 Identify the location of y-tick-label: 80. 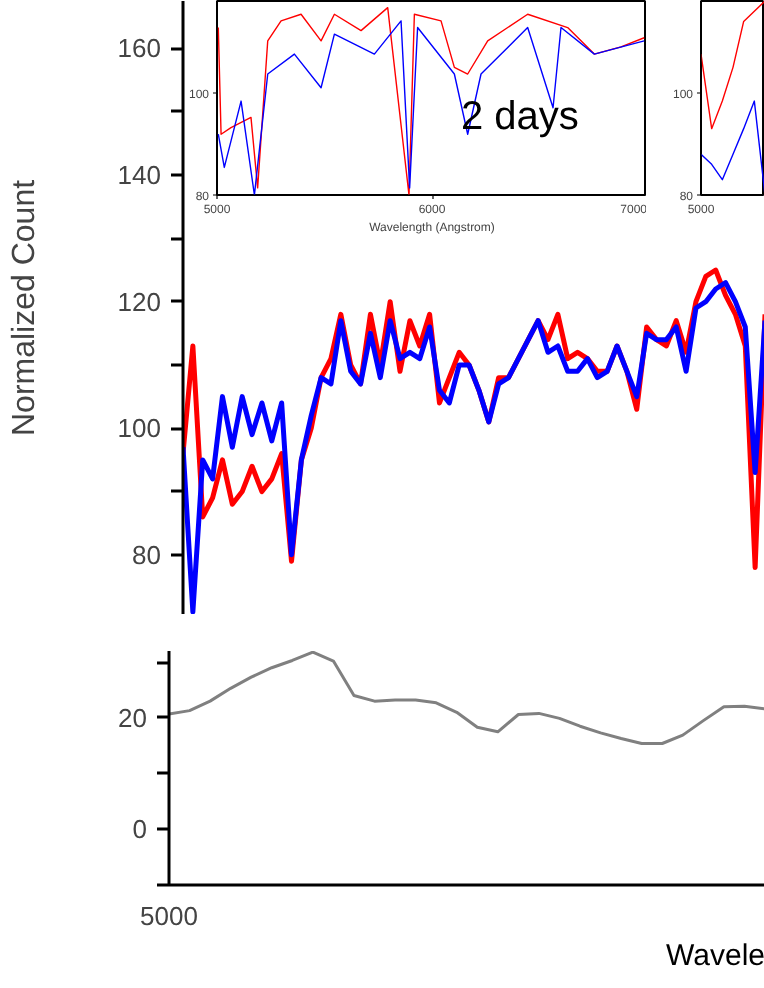
(147, 554).